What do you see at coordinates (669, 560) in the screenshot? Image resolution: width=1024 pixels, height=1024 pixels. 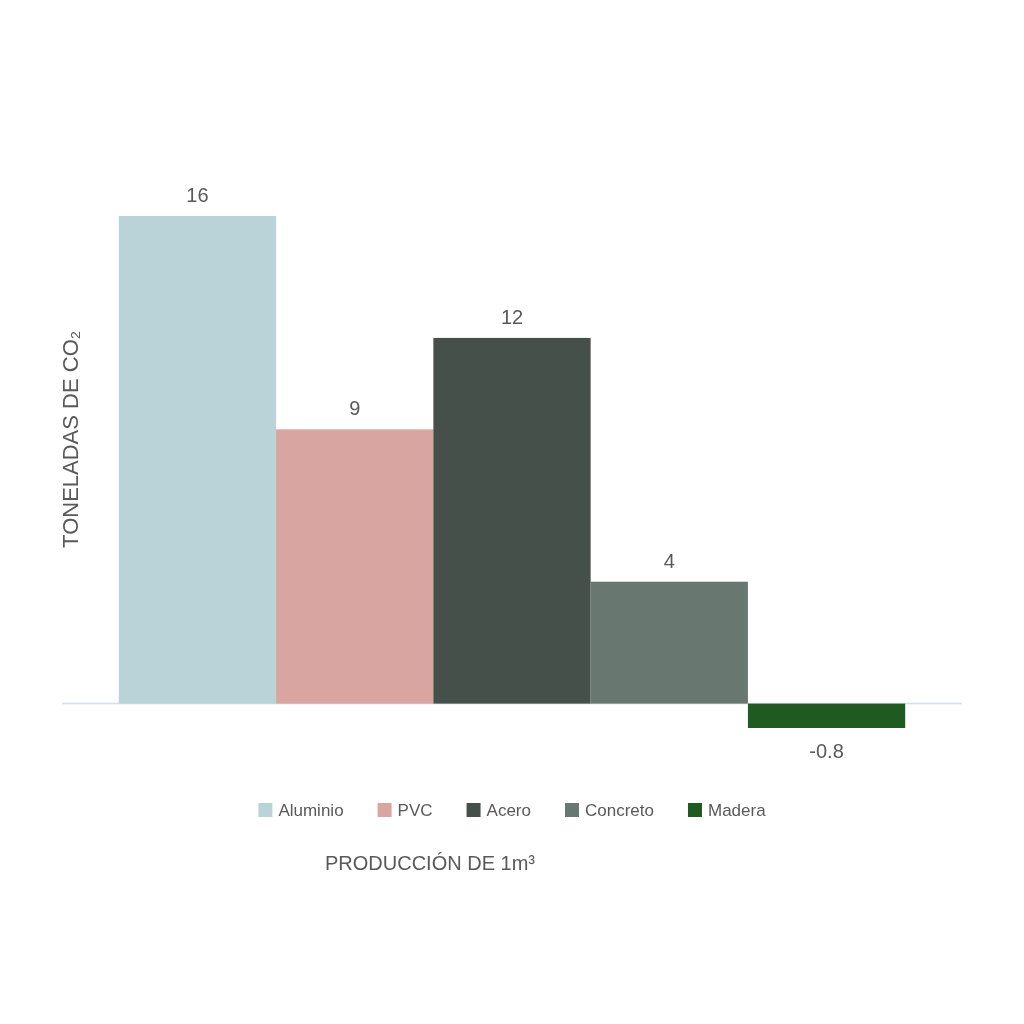 I see `data-label: 4` at bounding box center [669, 560].